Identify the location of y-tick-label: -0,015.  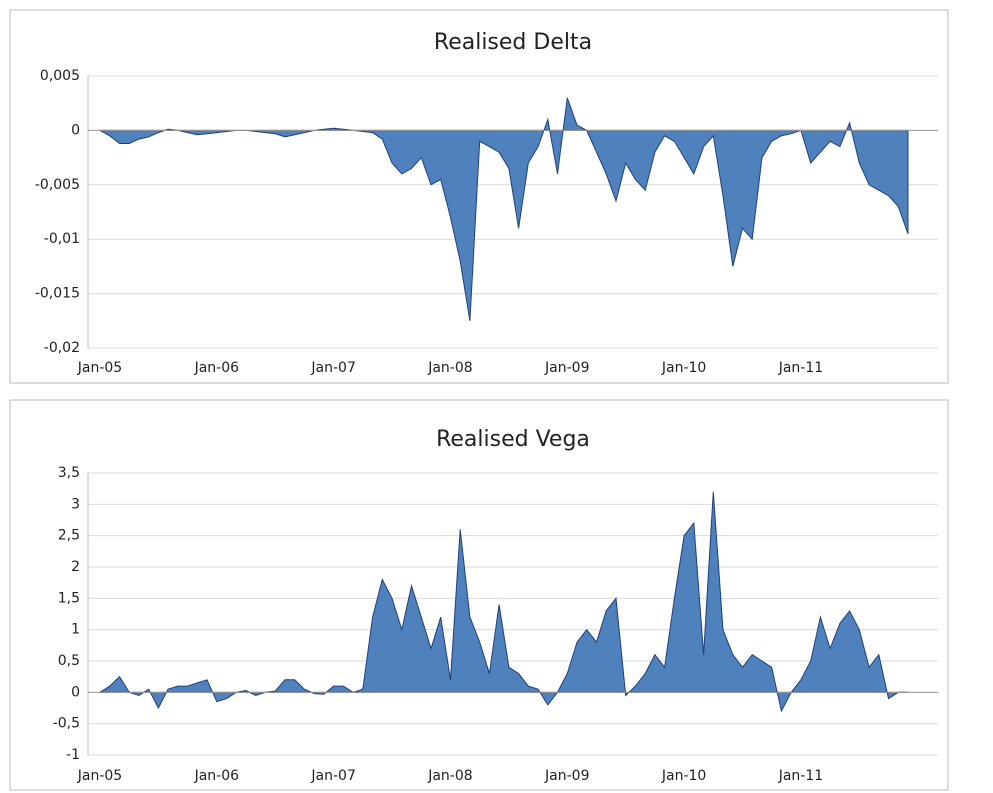
(57, 294).